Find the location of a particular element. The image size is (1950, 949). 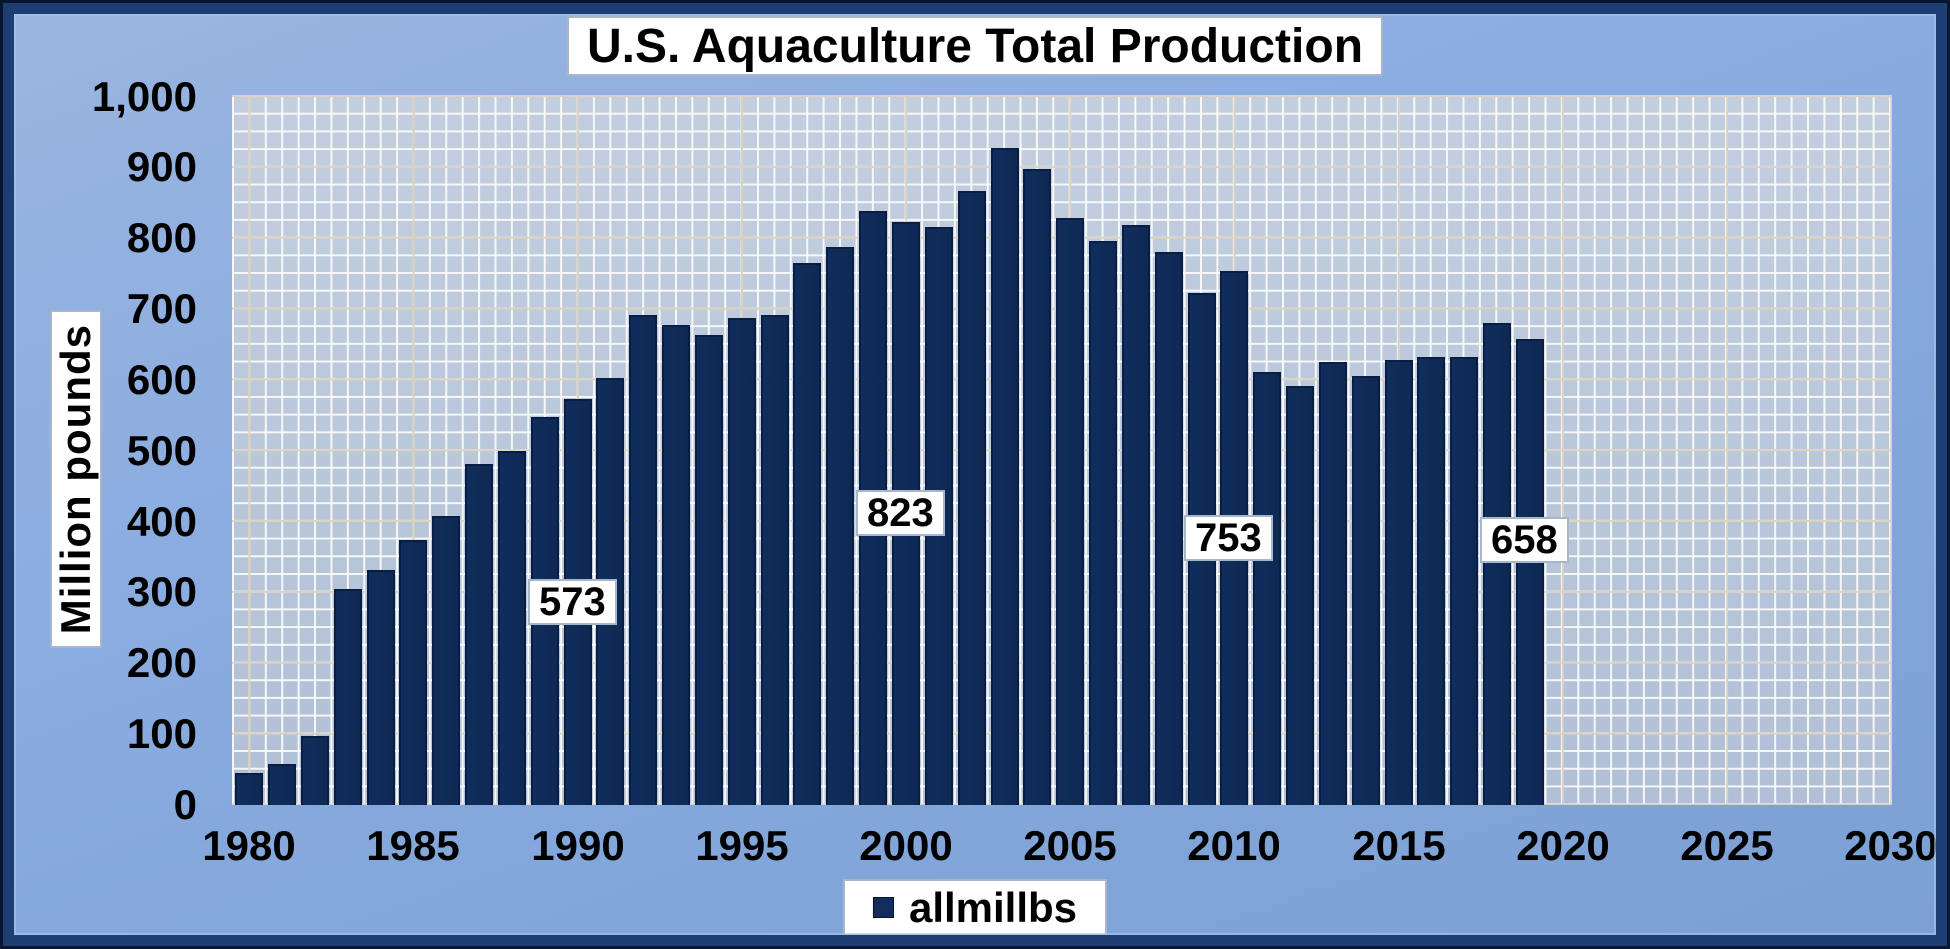

x-tick-label-2030: 2030 is located at coordinates (1891, 845).